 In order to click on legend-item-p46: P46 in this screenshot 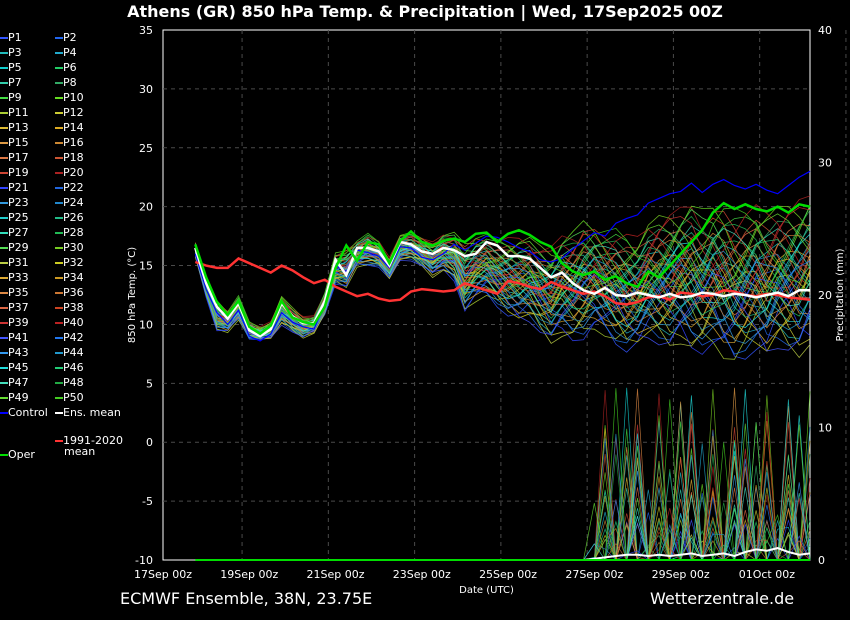, I will do `click(69, 367)`.